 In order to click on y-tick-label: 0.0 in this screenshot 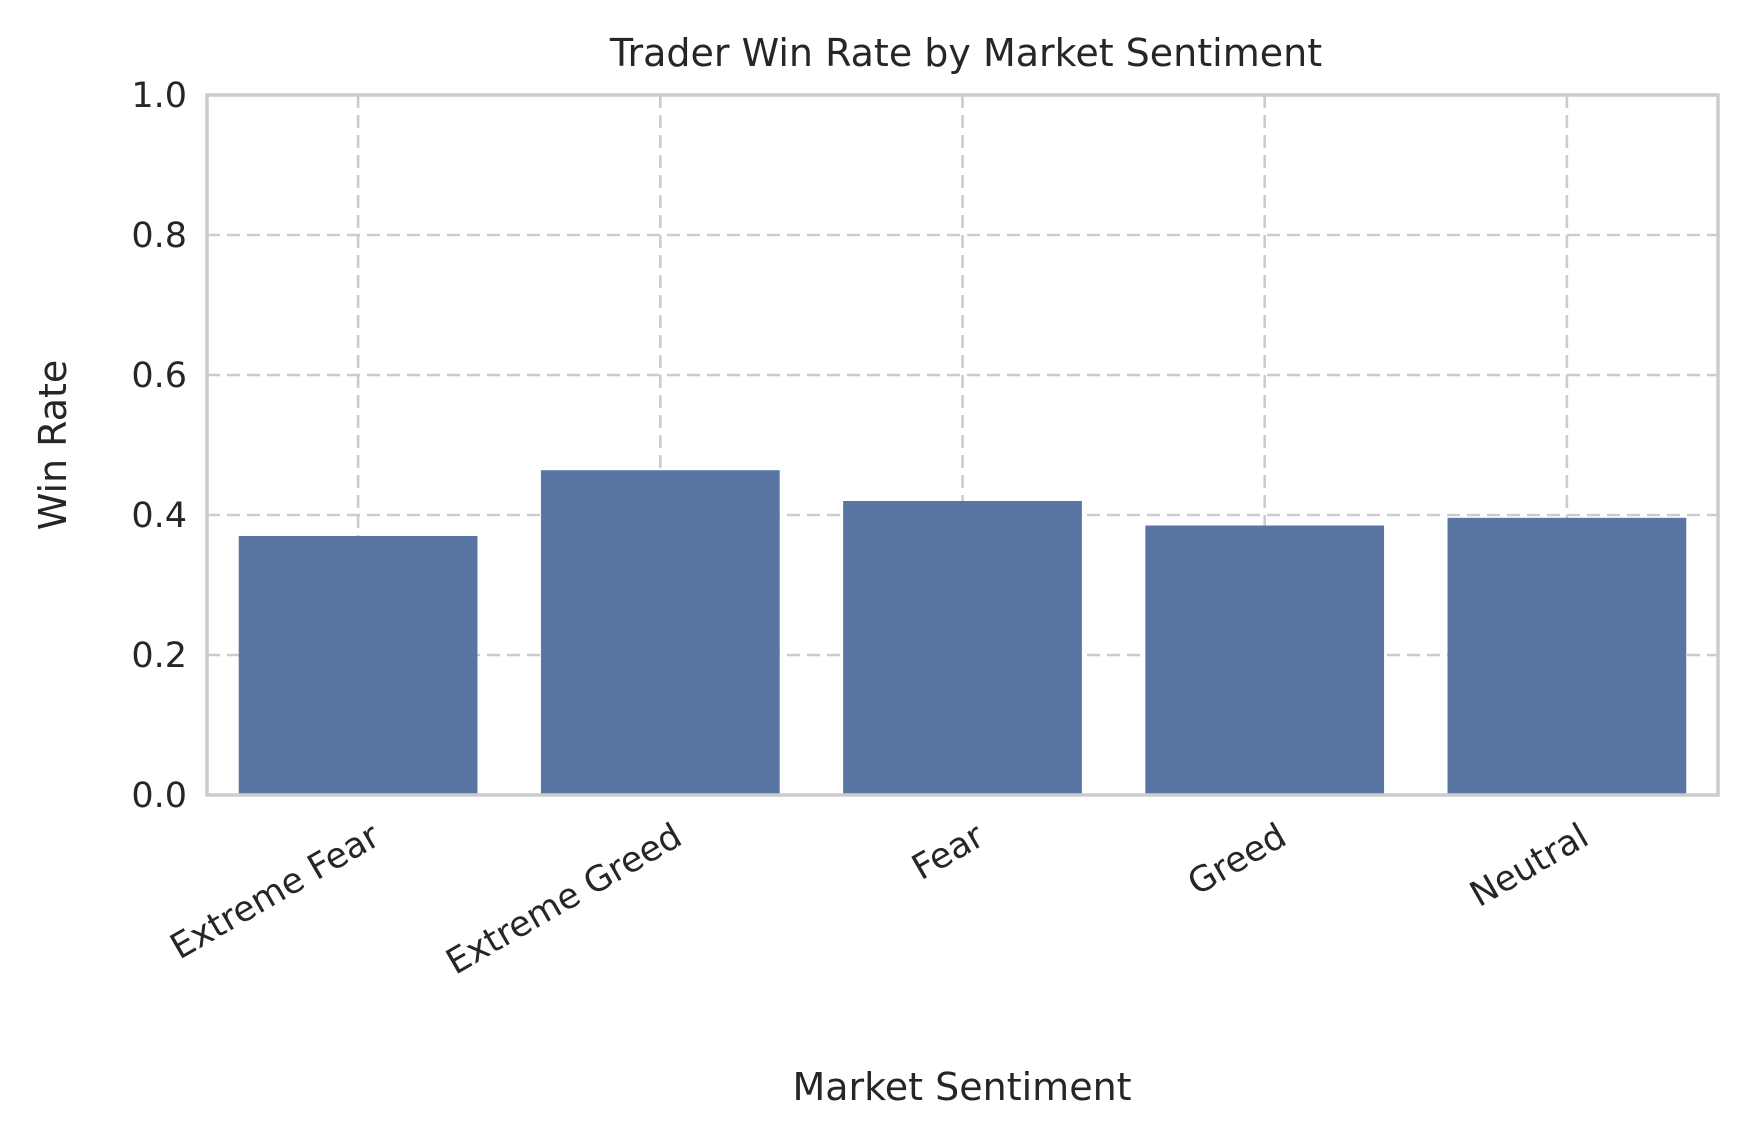, I will do `click(159, 796)`.